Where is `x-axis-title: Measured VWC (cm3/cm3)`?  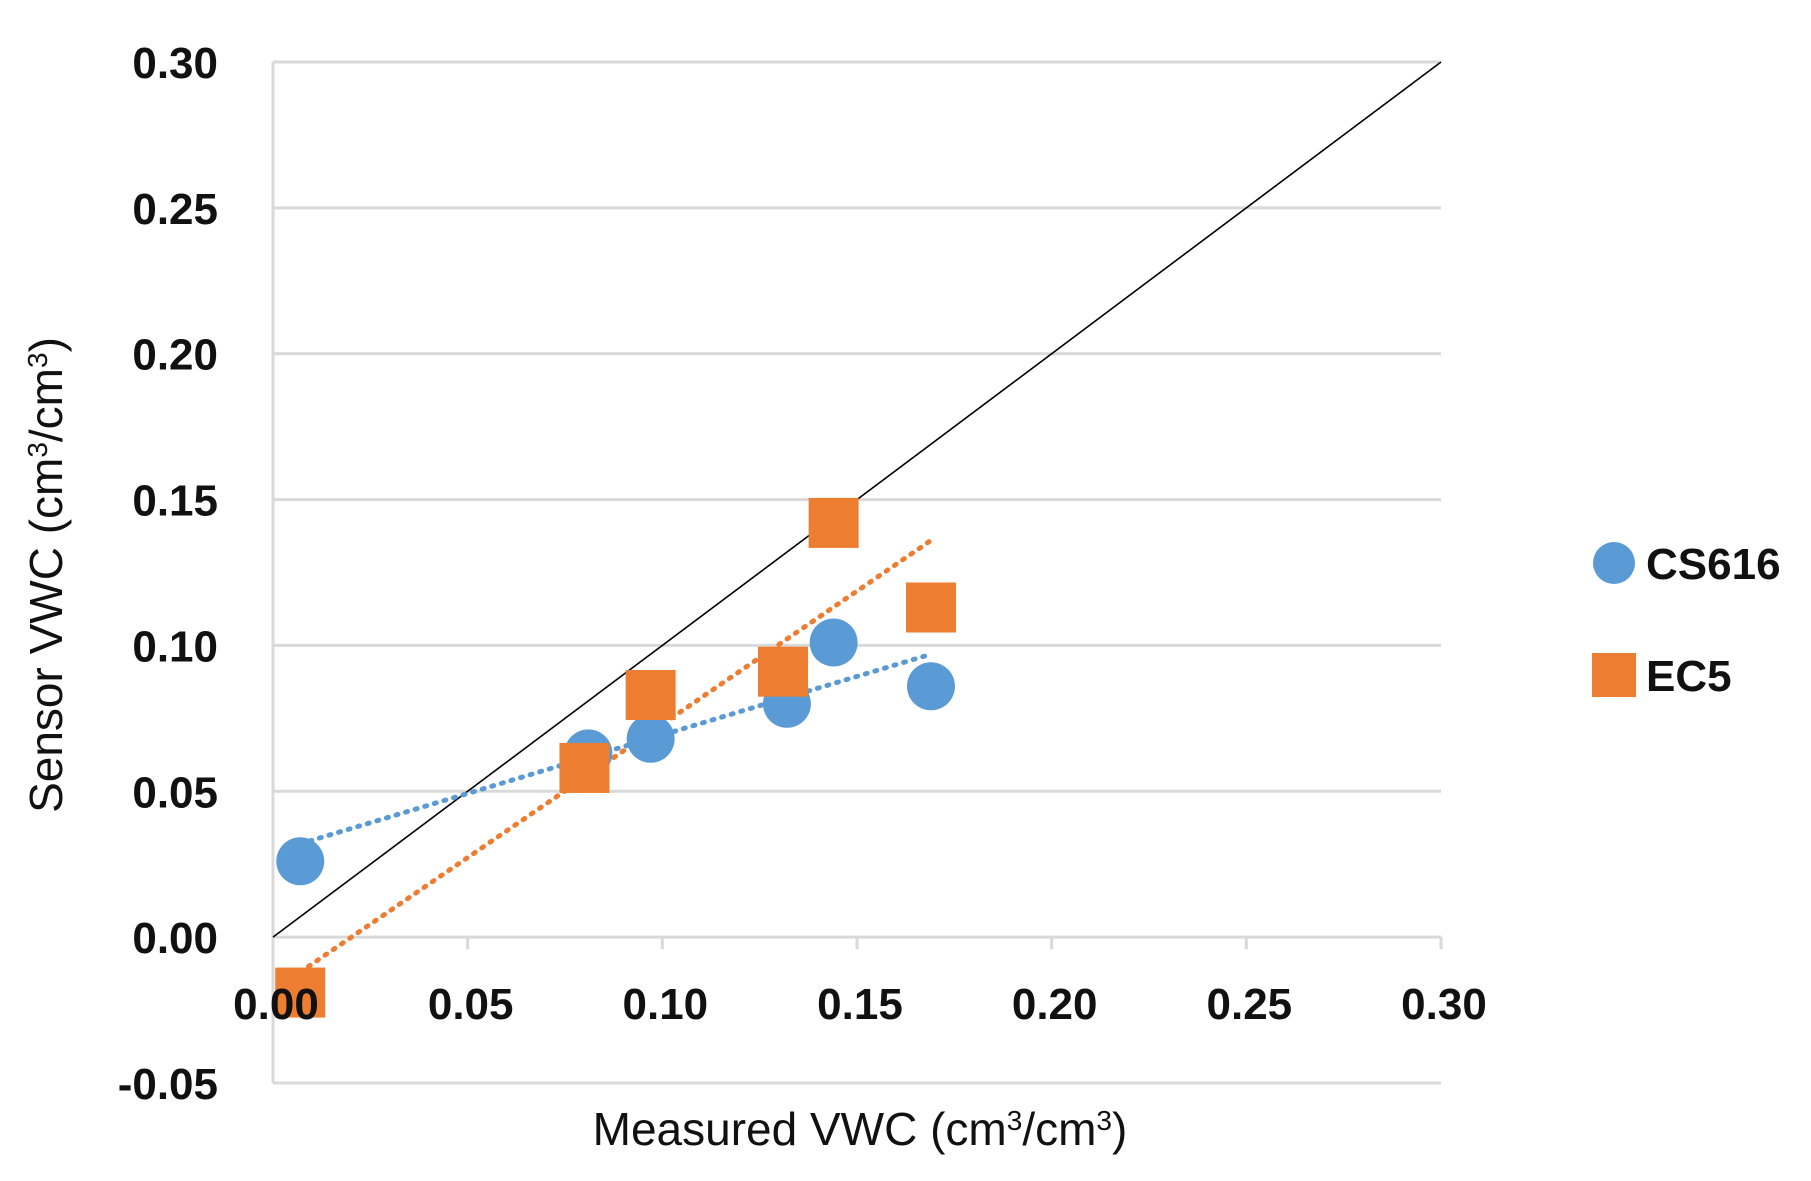
x-axis-title: Measured VWC (cm3/cm3) is located at coordinates (860, 1129).